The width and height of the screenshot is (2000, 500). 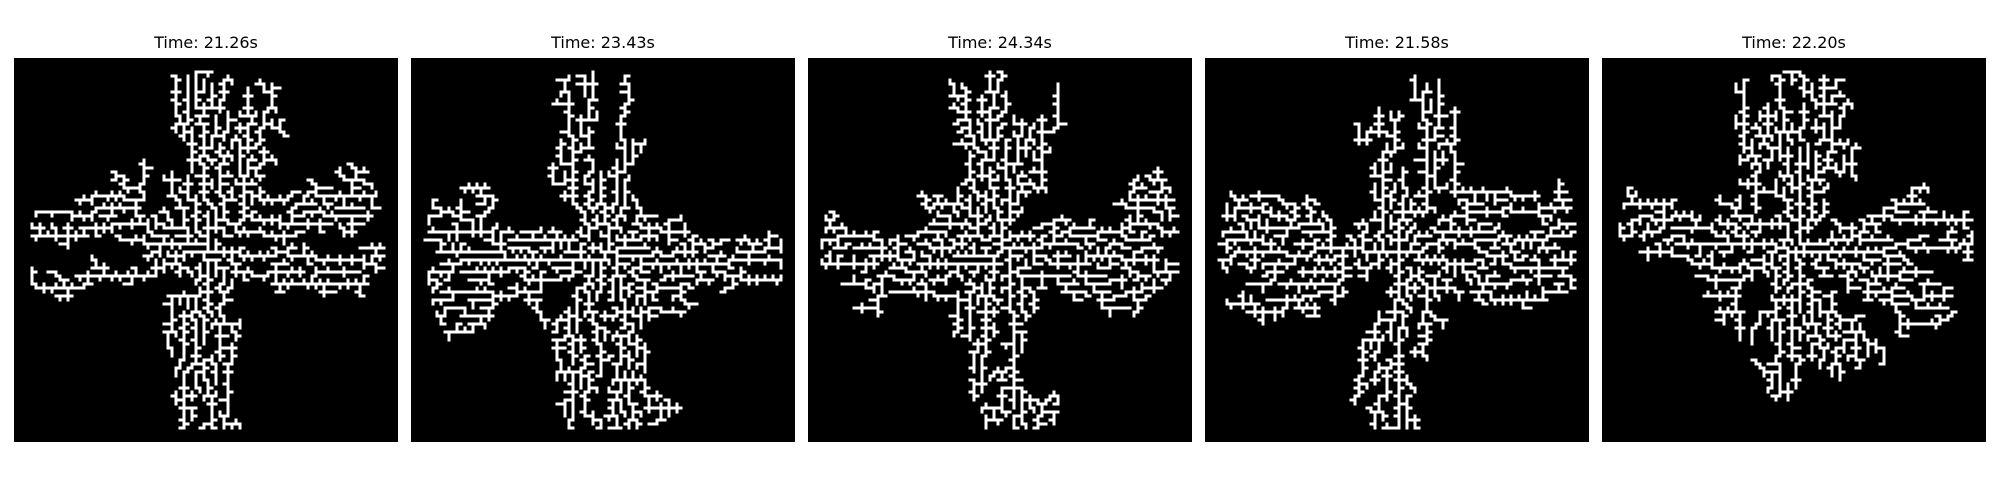 I want to click on panel-title: Time: 22.20s, so click(x=1794, y=42).